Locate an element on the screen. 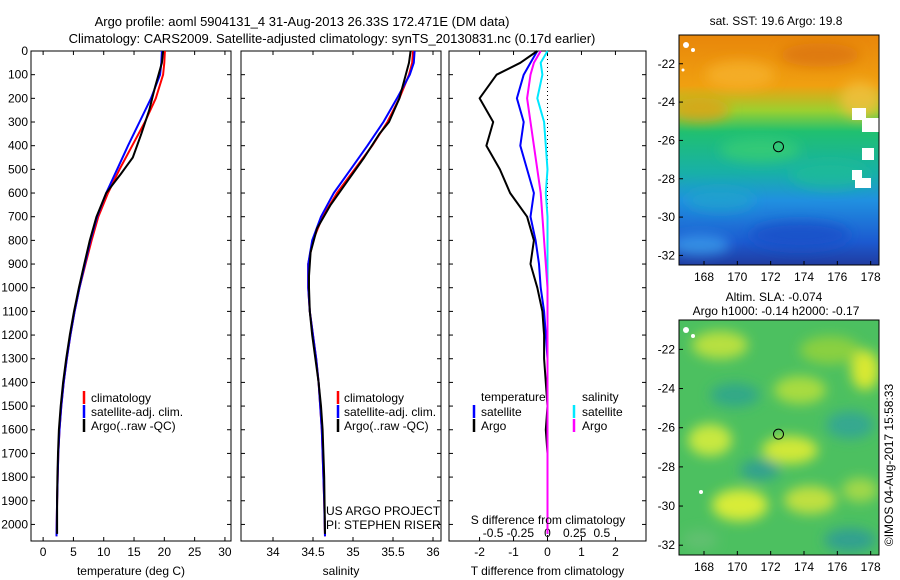 This screenshot has width=900, height=580. y-tick-label: 600 is located at coordinates (18, 193).